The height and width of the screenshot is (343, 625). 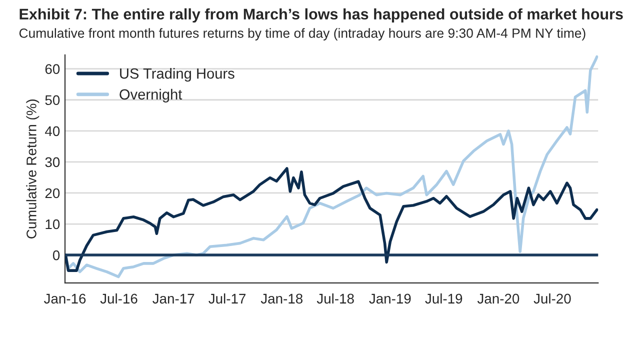 What do you see at coordinates (119, 298) in the screenshot?
I see `x-tick-label: Jul-16` at bounding box center [119, 298].